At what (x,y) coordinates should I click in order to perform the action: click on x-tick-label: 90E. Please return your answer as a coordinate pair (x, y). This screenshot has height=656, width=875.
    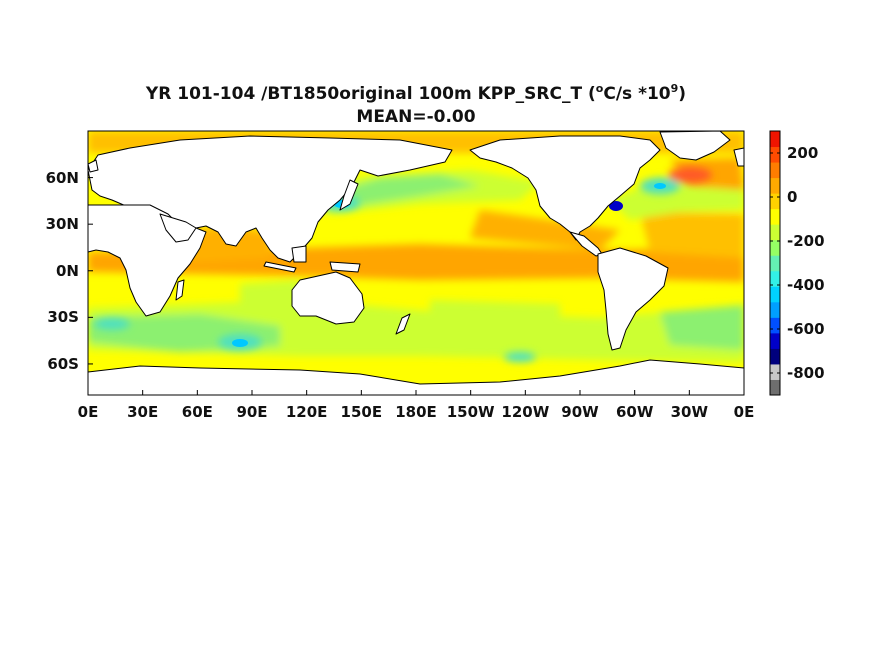
    Looking at the image, I should click on (252, 412).